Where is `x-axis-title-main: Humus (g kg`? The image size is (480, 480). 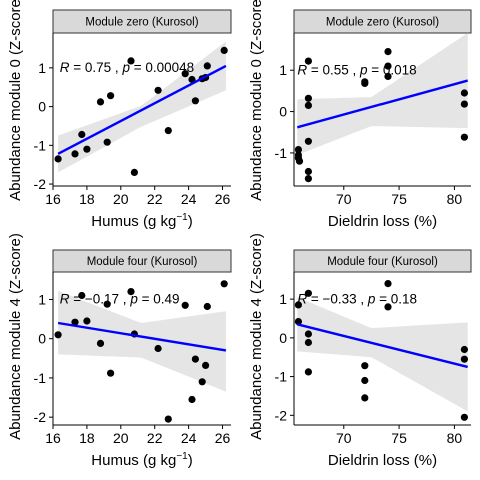
x-axis-title-main: Humus (g kg is located at coordinates (133, 460).